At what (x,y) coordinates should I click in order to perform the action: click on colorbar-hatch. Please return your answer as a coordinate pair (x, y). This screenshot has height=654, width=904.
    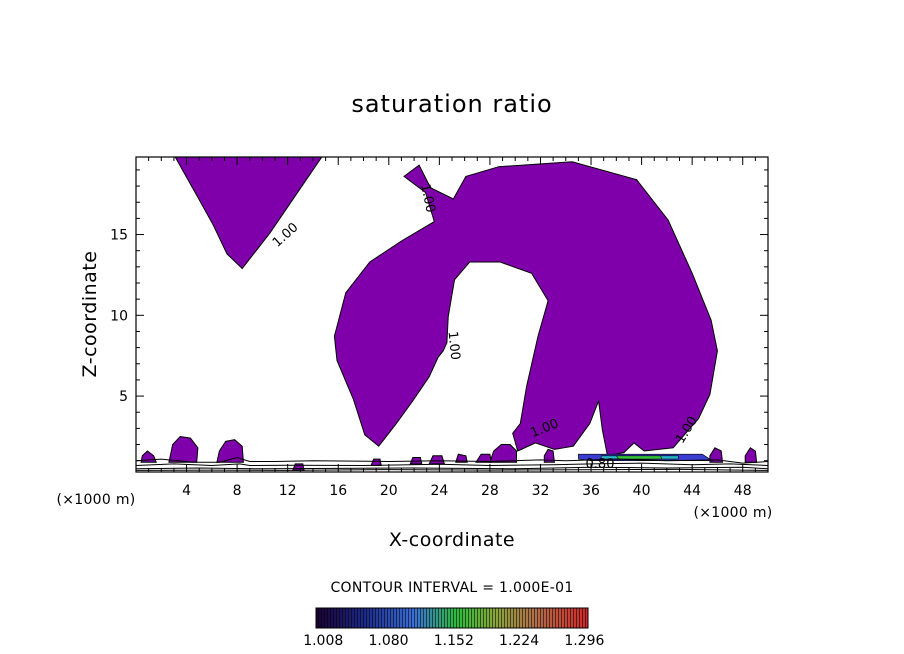
    Looking at the image, I should click on (452, 618).